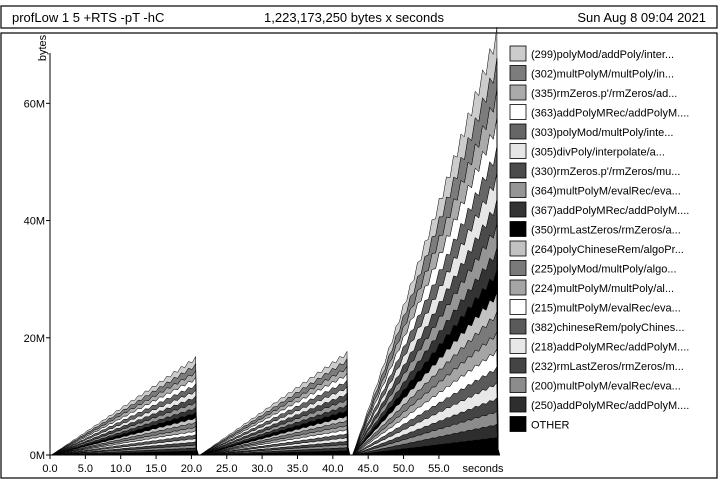 The image size is (720, 480). Describe the element at coordinates (483, 469) in the screenshot. I see `x-axis-label: seconds` at that location.